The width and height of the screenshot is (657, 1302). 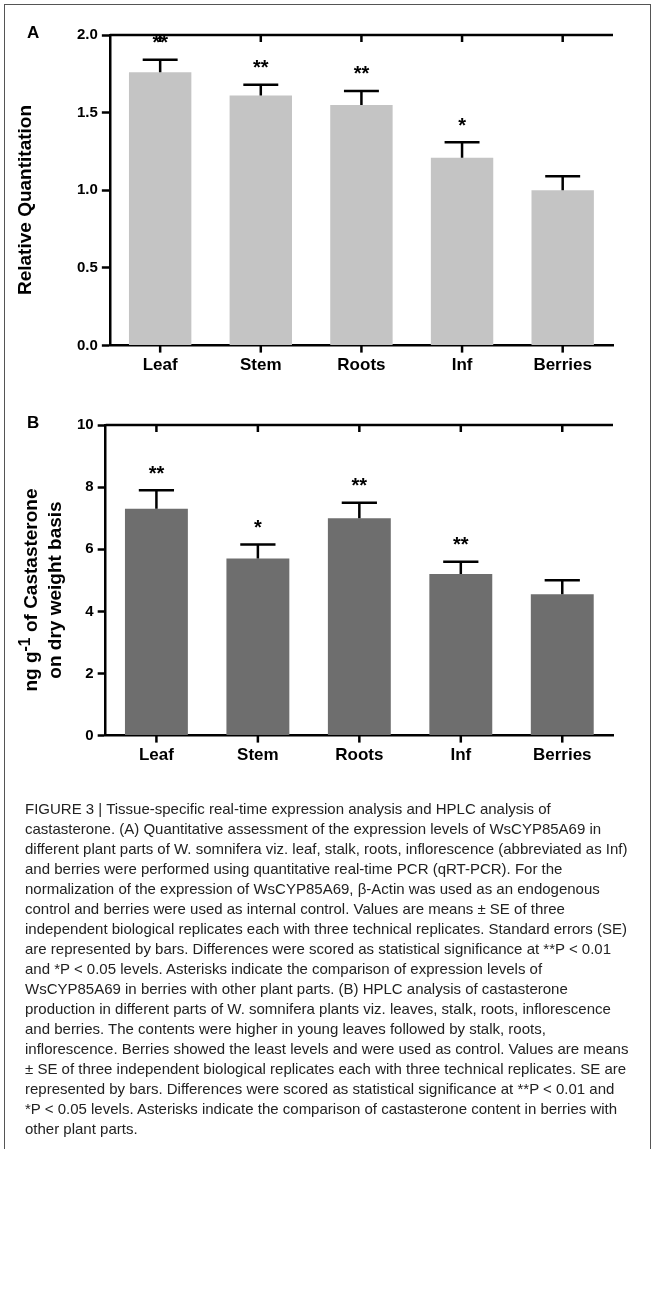 What do you see at coordinates (90, 610) in the screenshot?
I see `y-tick-label: 4` at bounding box center [90, 610].